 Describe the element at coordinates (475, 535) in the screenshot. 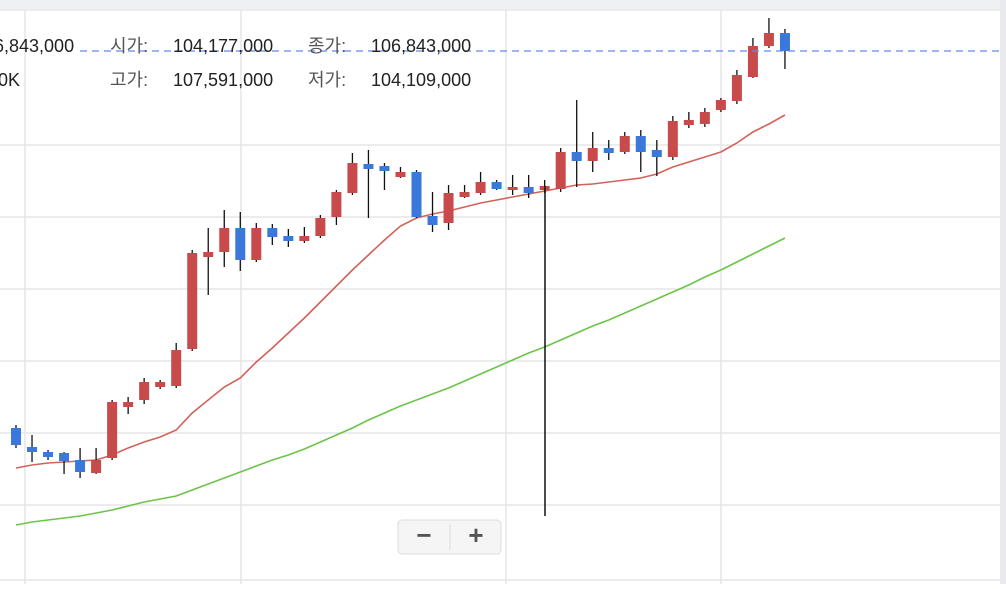

I see `zoom-in-button: +` at that location.